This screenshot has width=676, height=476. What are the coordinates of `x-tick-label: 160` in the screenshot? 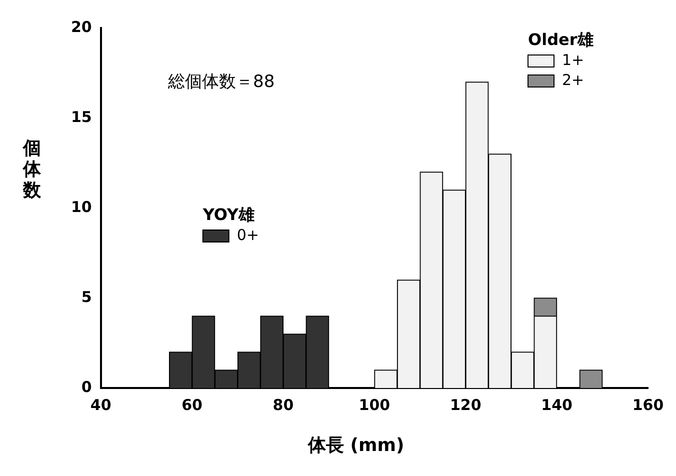 It's located at (648, 405).